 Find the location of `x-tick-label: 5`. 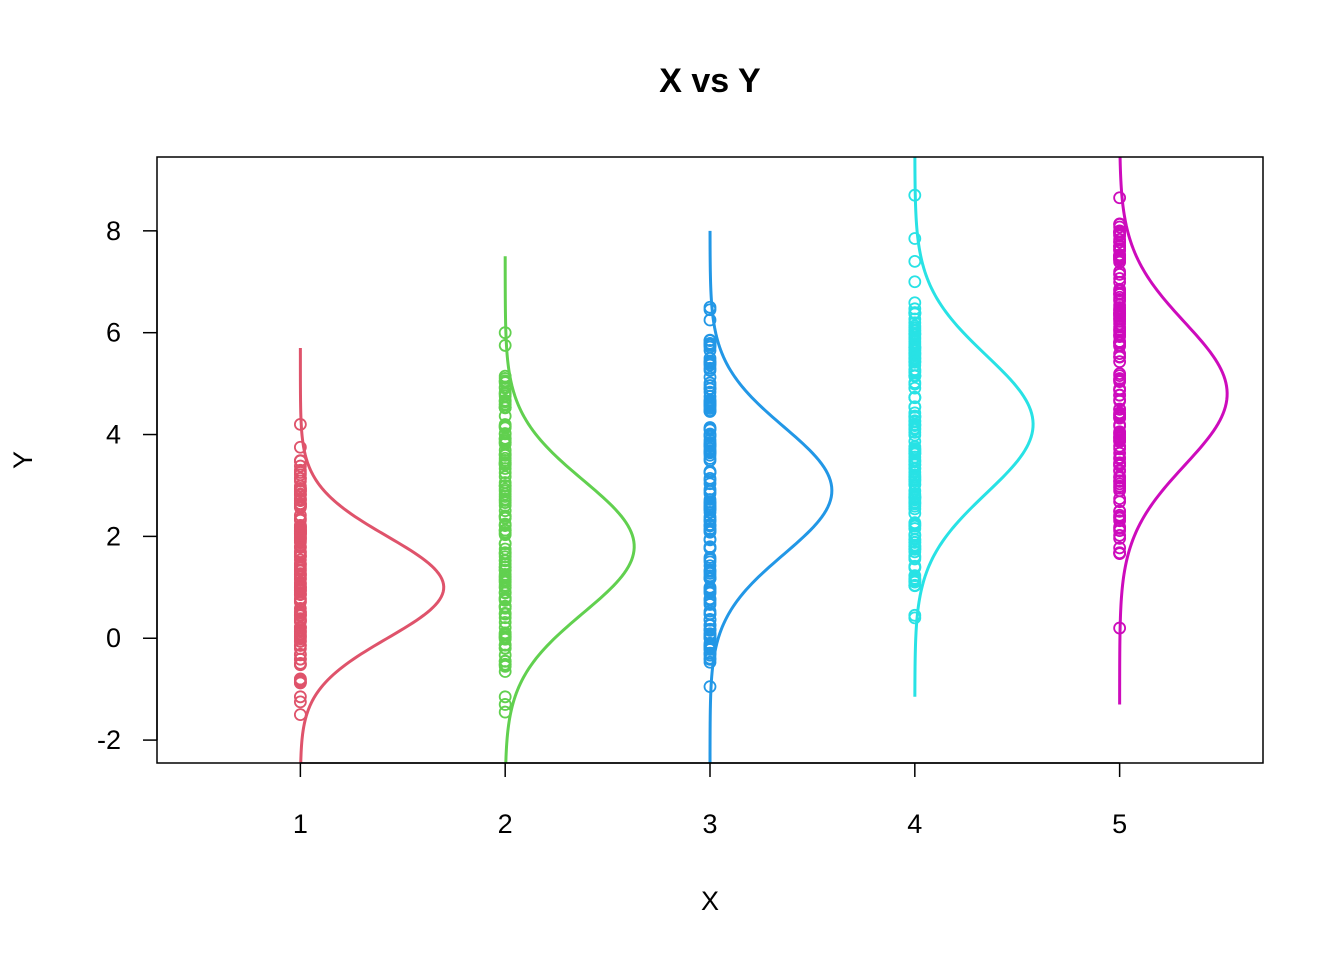

x-tick-label: 5 is located at coordinates (1119, 824).